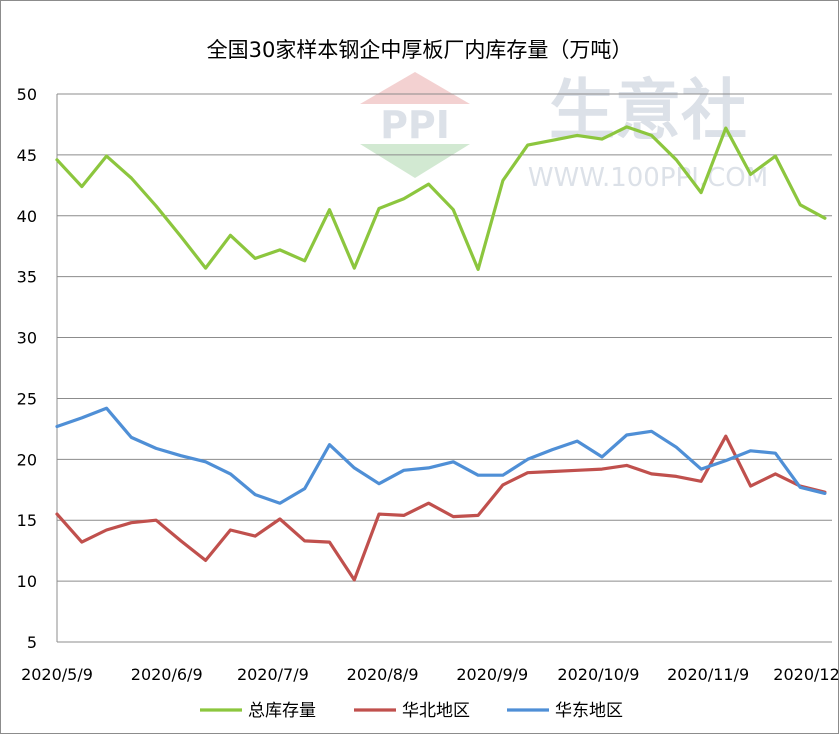 The image size is (839, 734). What do you see at coordinates (27, 368) in the screenshot?
I see `y-axis-ticks: 5 10 15 20 25 30 35 40 45 50` at bounding box center [27, 368].